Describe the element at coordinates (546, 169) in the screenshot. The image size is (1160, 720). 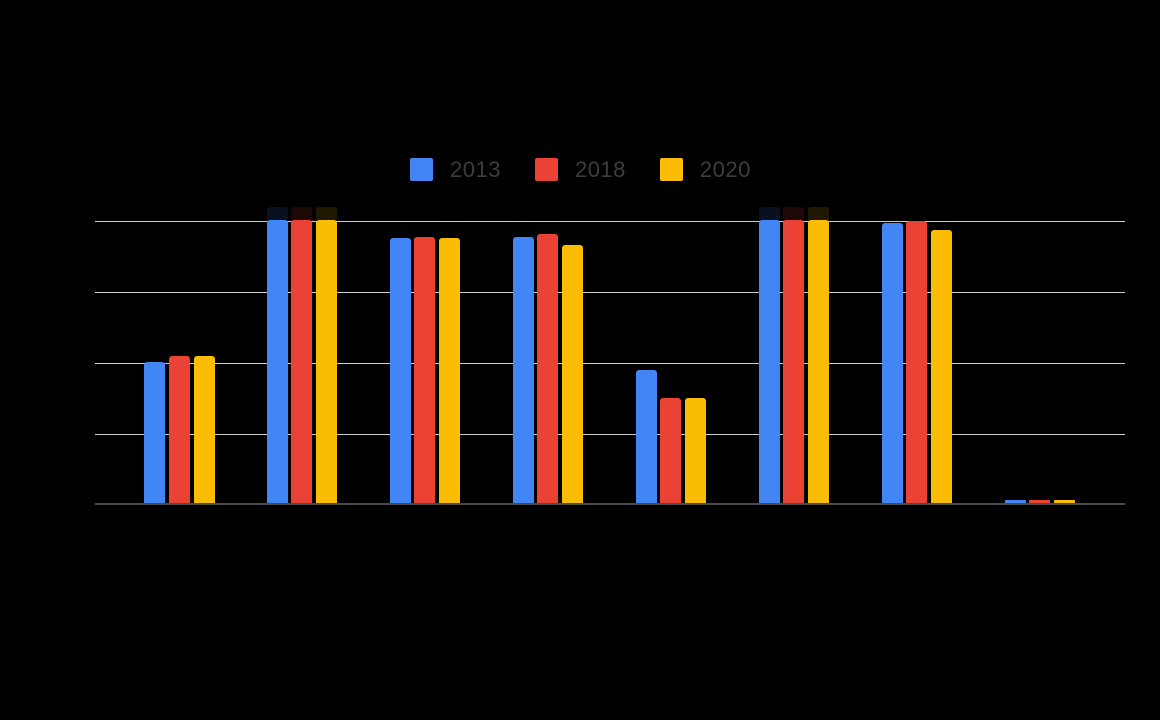
I see `legend-swatch-2018-icon` at that location.